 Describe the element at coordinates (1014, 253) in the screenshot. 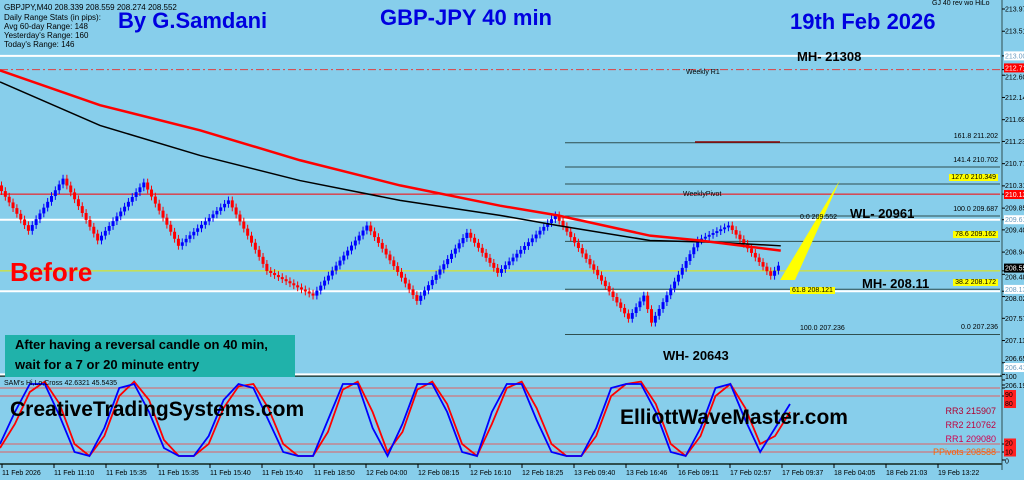

I see `y-tick-label: 208.940` at that location.